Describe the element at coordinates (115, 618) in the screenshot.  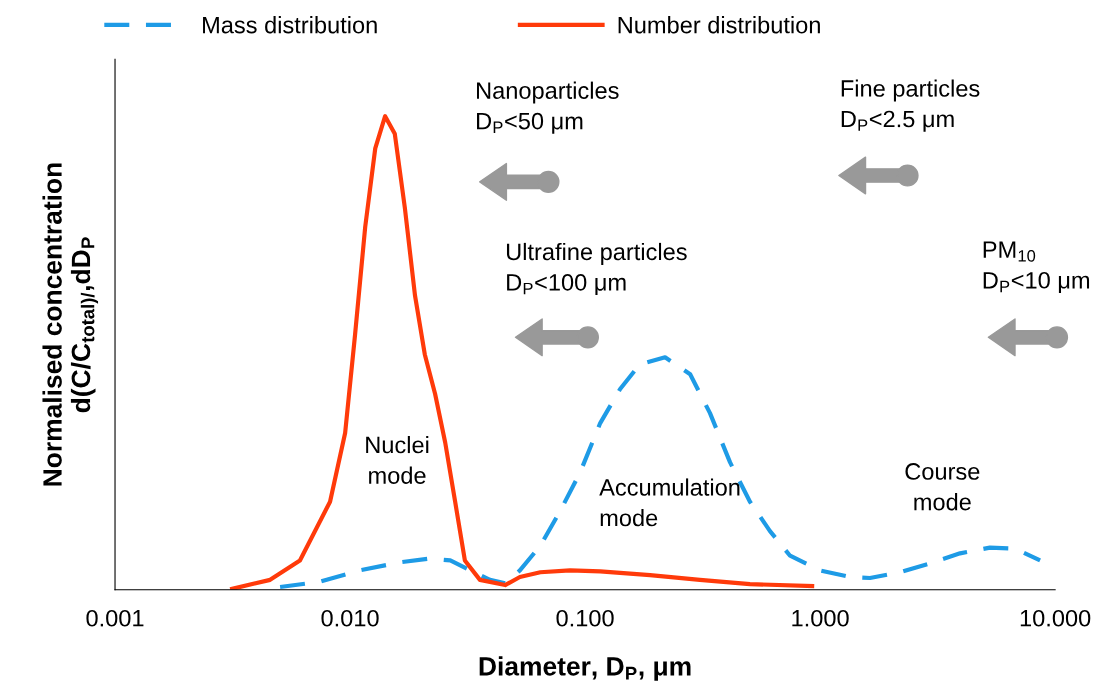
I see `x-tick-label: 0.001` at that location.